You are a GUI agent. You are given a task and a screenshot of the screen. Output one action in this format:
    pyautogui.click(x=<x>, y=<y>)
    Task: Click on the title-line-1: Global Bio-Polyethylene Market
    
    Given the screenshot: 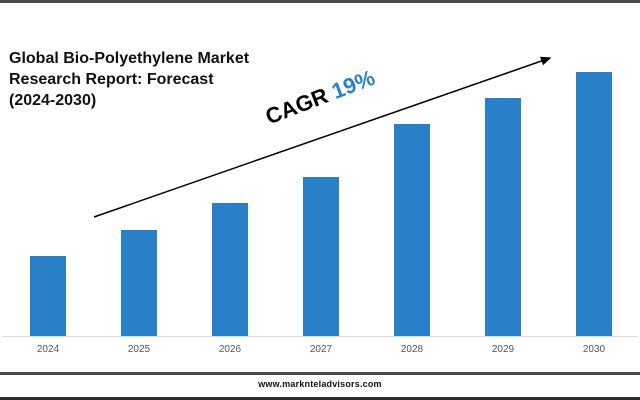 What is the action you would take?
    pyautogui.click(x=129, y=58)
    